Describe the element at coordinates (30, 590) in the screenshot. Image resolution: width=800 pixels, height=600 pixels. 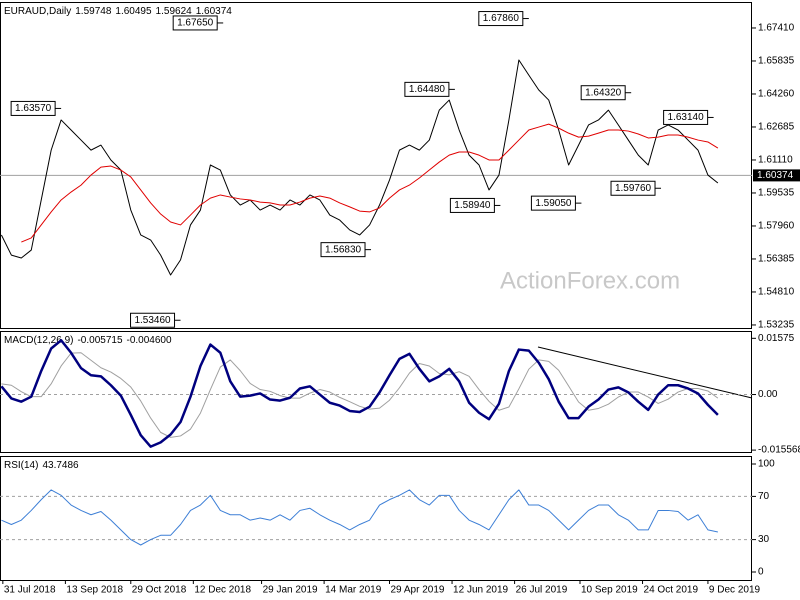
I see `x-tick-label: 31 Jul 2018` at that location.